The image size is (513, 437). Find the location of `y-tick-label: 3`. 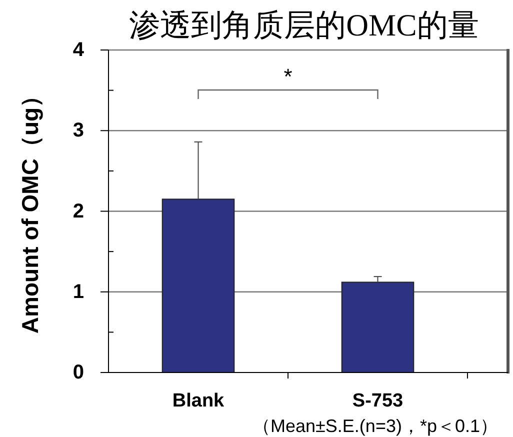

y-tick-label: 3 is located at coordinates (78, 131).